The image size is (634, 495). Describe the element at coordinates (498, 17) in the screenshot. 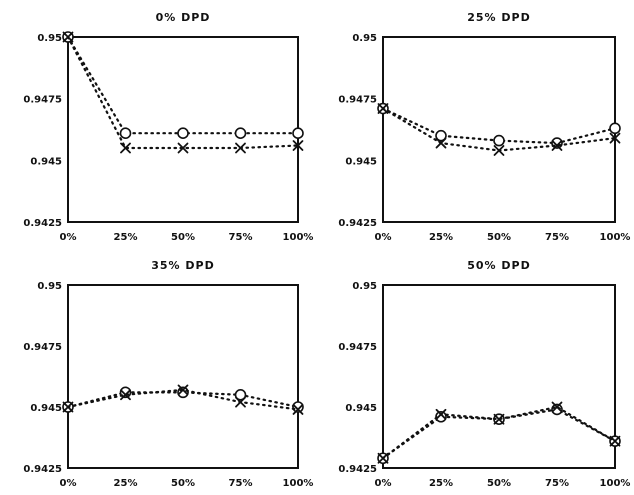

I see `panel-title: 25% DPD` at that location.